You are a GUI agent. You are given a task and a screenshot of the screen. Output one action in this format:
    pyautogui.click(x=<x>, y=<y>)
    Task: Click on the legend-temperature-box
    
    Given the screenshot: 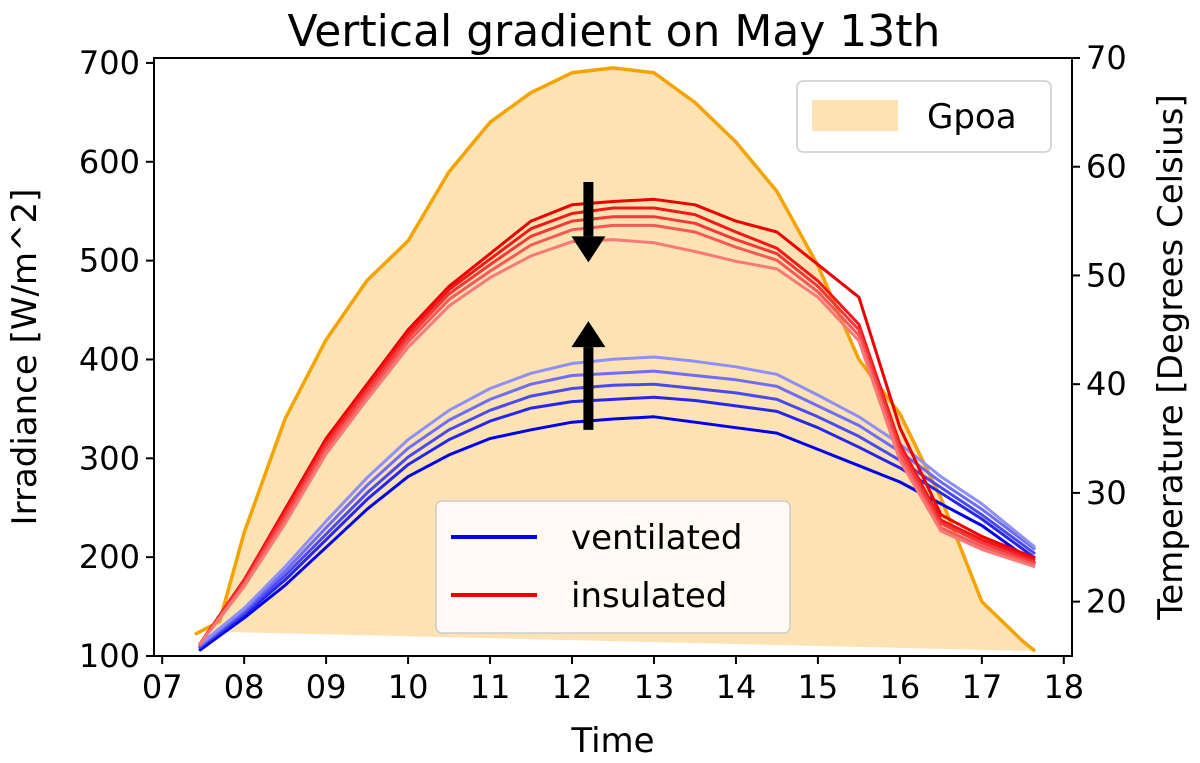 What is the action you would take?
    pyautogui.click(x=613, y=567)
    